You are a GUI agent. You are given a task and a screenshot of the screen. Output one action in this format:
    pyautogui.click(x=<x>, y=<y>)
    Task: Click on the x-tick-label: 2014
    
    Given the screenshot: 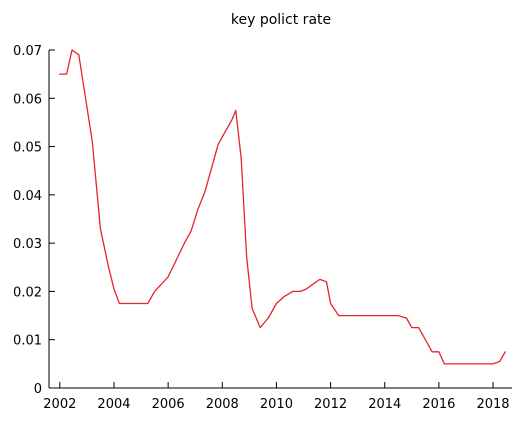 What is the action you would take?
    pyautogui.click(x=384, y=404)
    